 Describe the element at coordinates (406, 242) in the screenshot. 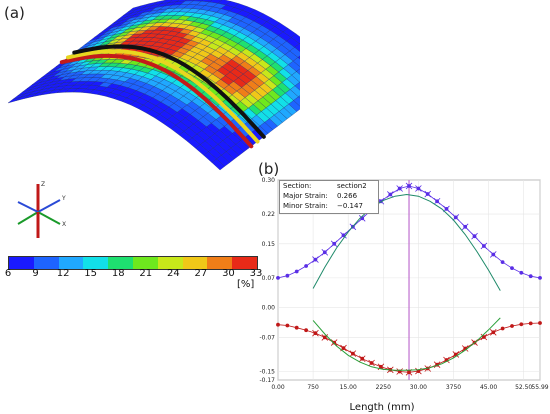

I see `fit-curve` at that location.